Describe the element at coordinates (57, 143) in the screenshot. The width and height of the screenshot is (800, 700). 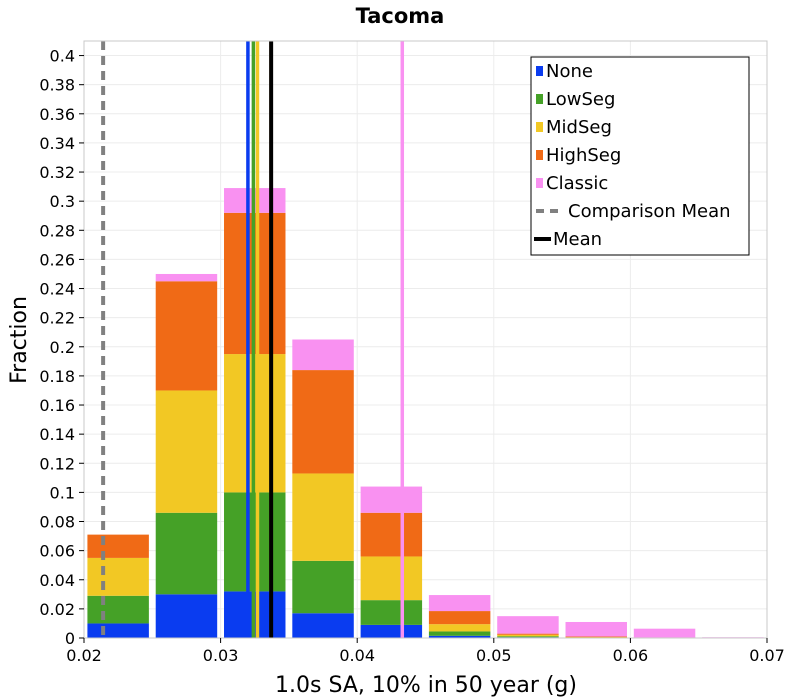
I see `y-tick-label-17: 0.34` at that location.